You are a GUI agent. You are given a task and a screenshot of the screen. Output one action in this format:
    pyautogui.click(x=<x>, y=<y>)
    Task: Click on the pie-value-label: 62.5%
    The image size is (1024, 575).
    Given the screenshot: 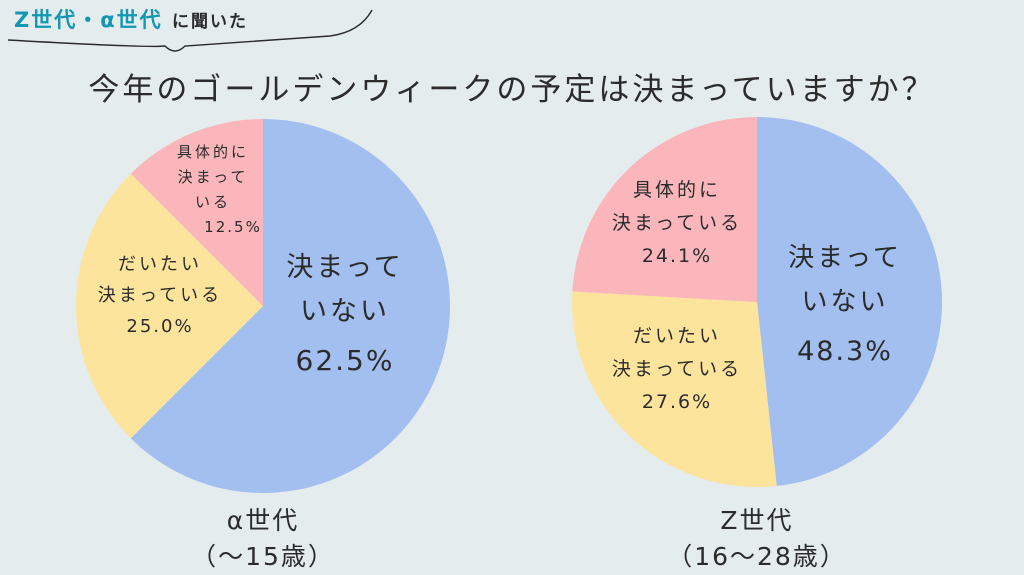 What is the action you would take?
    pyautogui.click(x=345, y=360)
    